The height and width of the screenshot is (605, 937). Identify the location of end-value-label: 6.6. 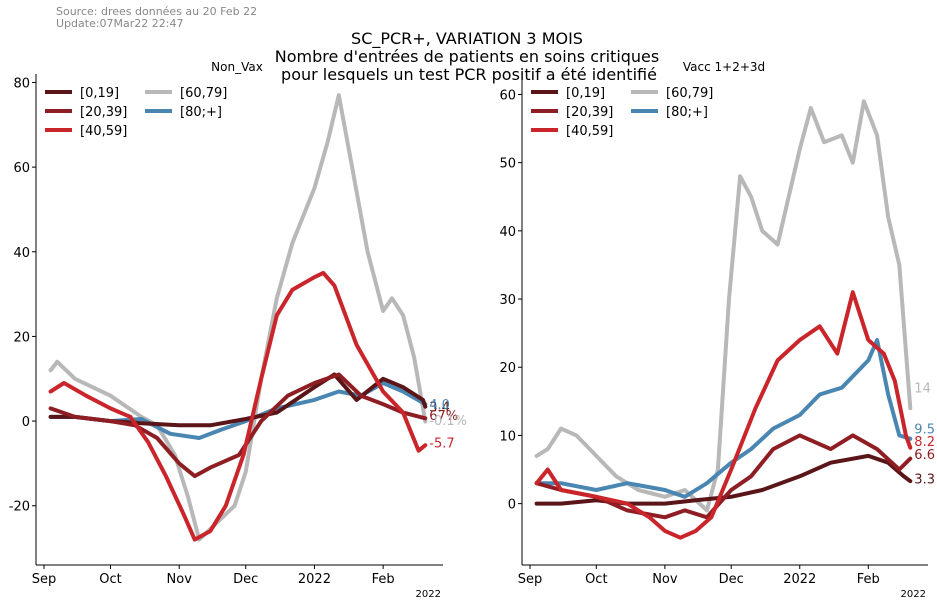
(924, 455).